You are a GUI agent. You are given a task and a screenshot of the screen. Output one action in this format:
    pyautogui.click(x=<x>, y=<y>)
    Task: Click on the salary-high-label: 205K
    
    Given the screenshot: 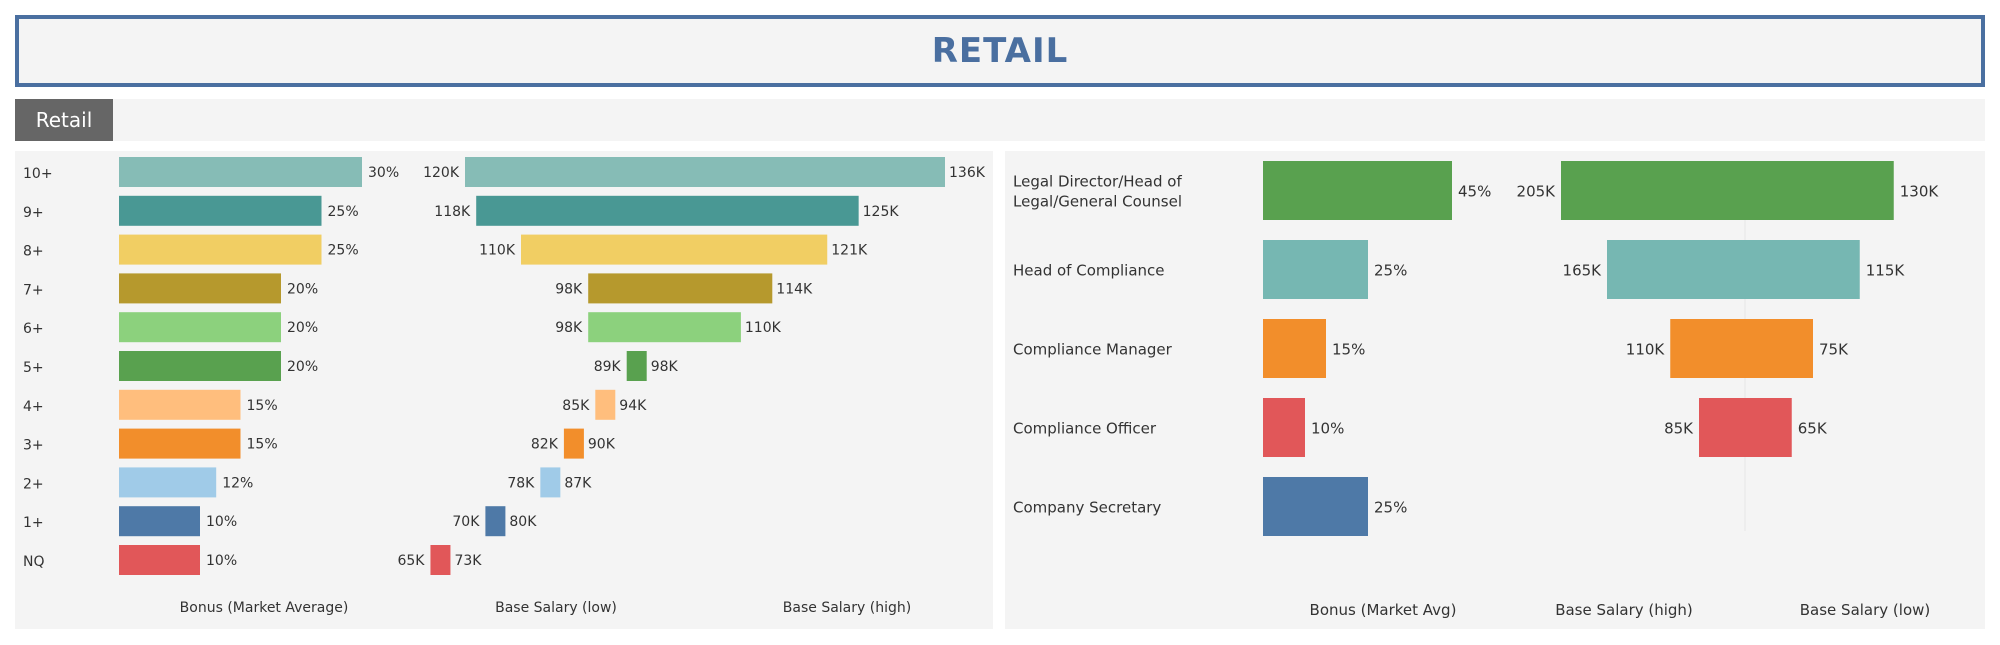 What is the action you would take?
    pyautogui.click(x=1537, y=192)
    